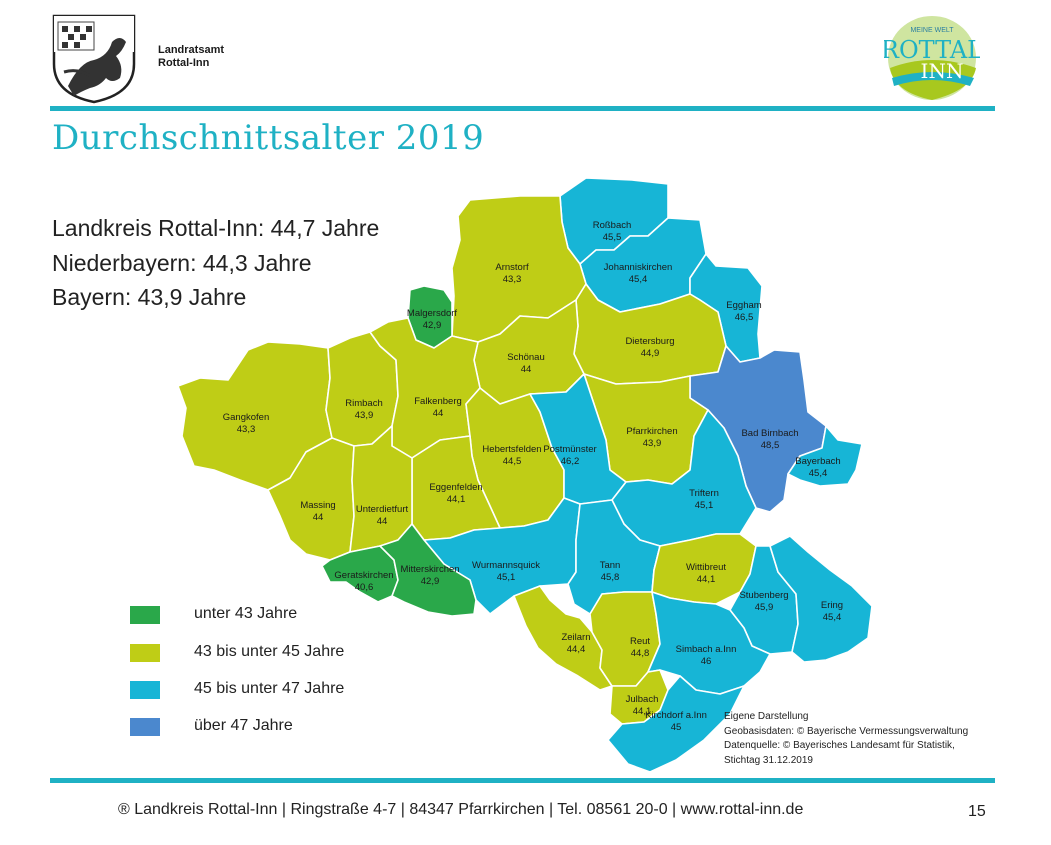 The height and width of the screenshot is (845, 1051). I want to click on region-name-label: Zeilarn, so click(575, 637).